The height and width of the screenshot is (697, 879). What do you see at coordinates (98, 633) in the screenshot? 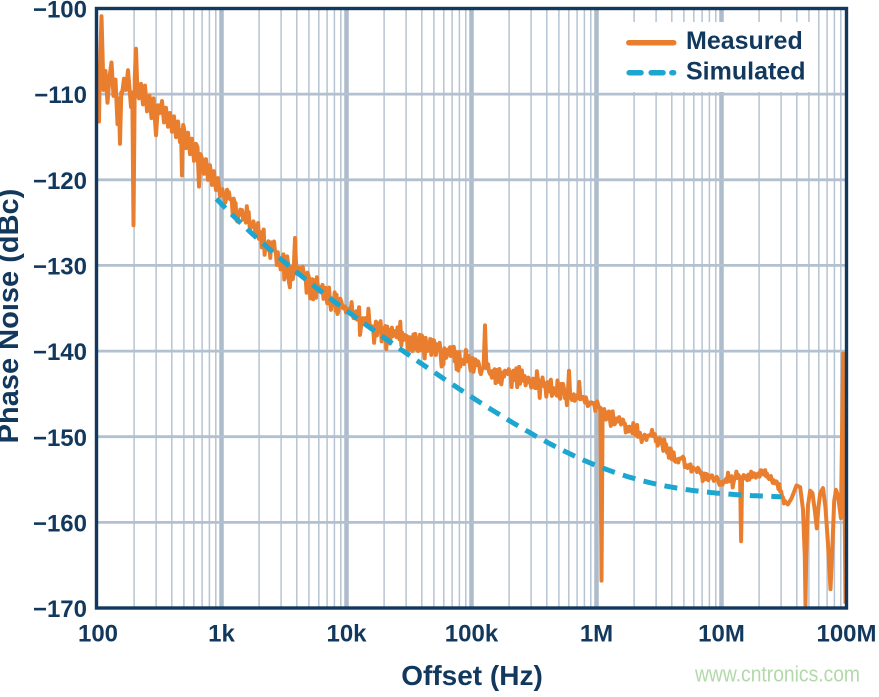
I see `svg-text: 100` at bounding box center [98, 633].